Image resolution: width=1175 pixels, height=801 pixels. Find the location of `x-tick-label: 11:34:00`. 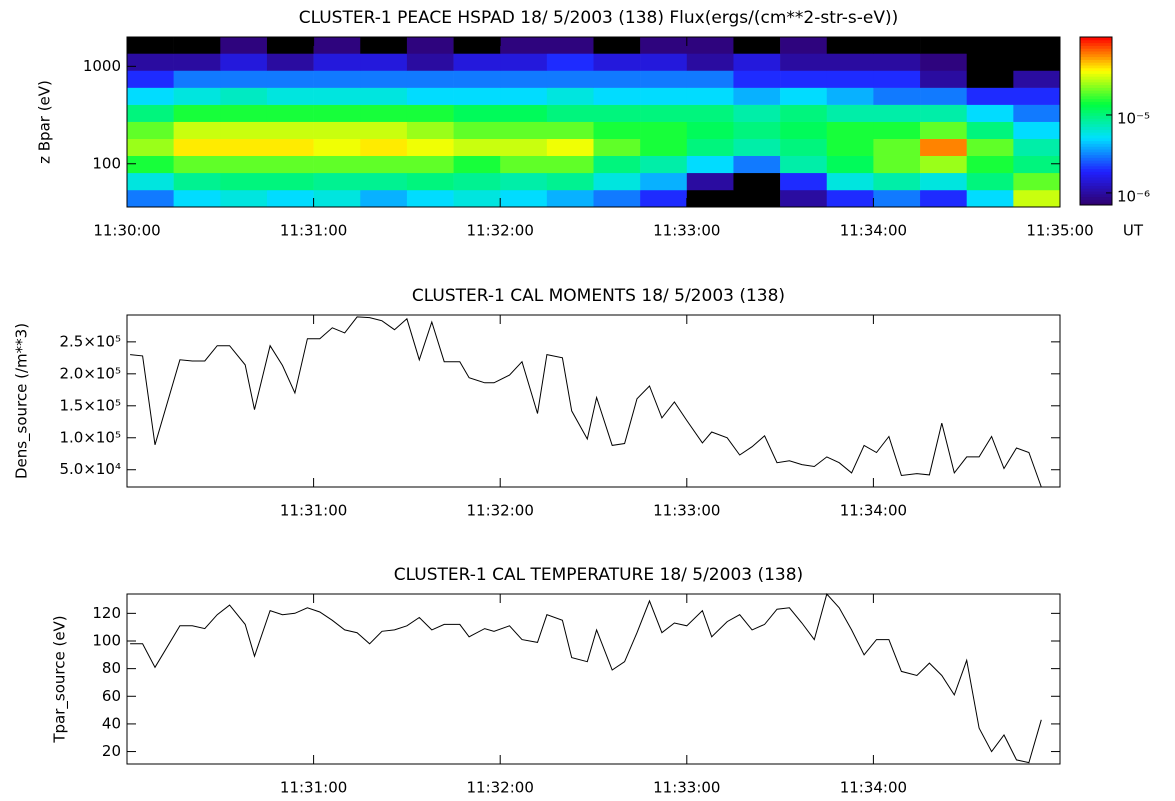

x-tick-label: 11:34:00 is located at coordinates (873, 788).